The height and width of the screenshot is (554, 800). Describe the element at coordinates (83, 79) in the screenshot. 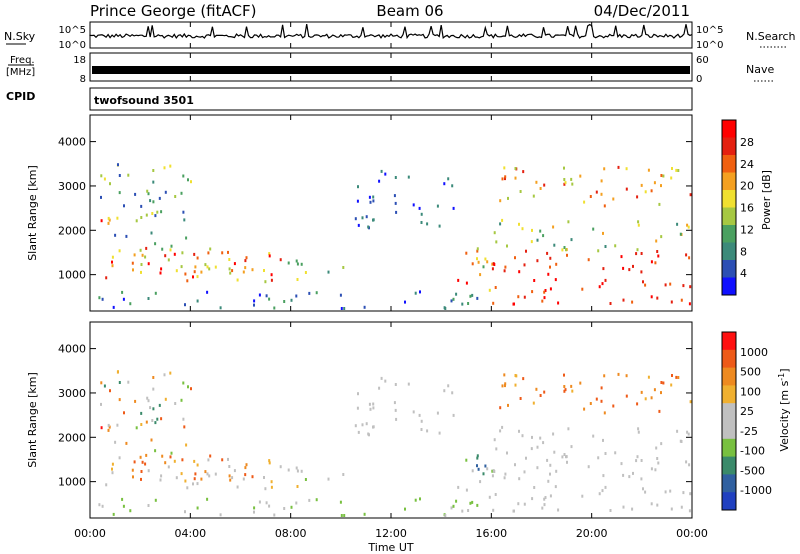

I see `freq-tick-bottom: 8` at that location.